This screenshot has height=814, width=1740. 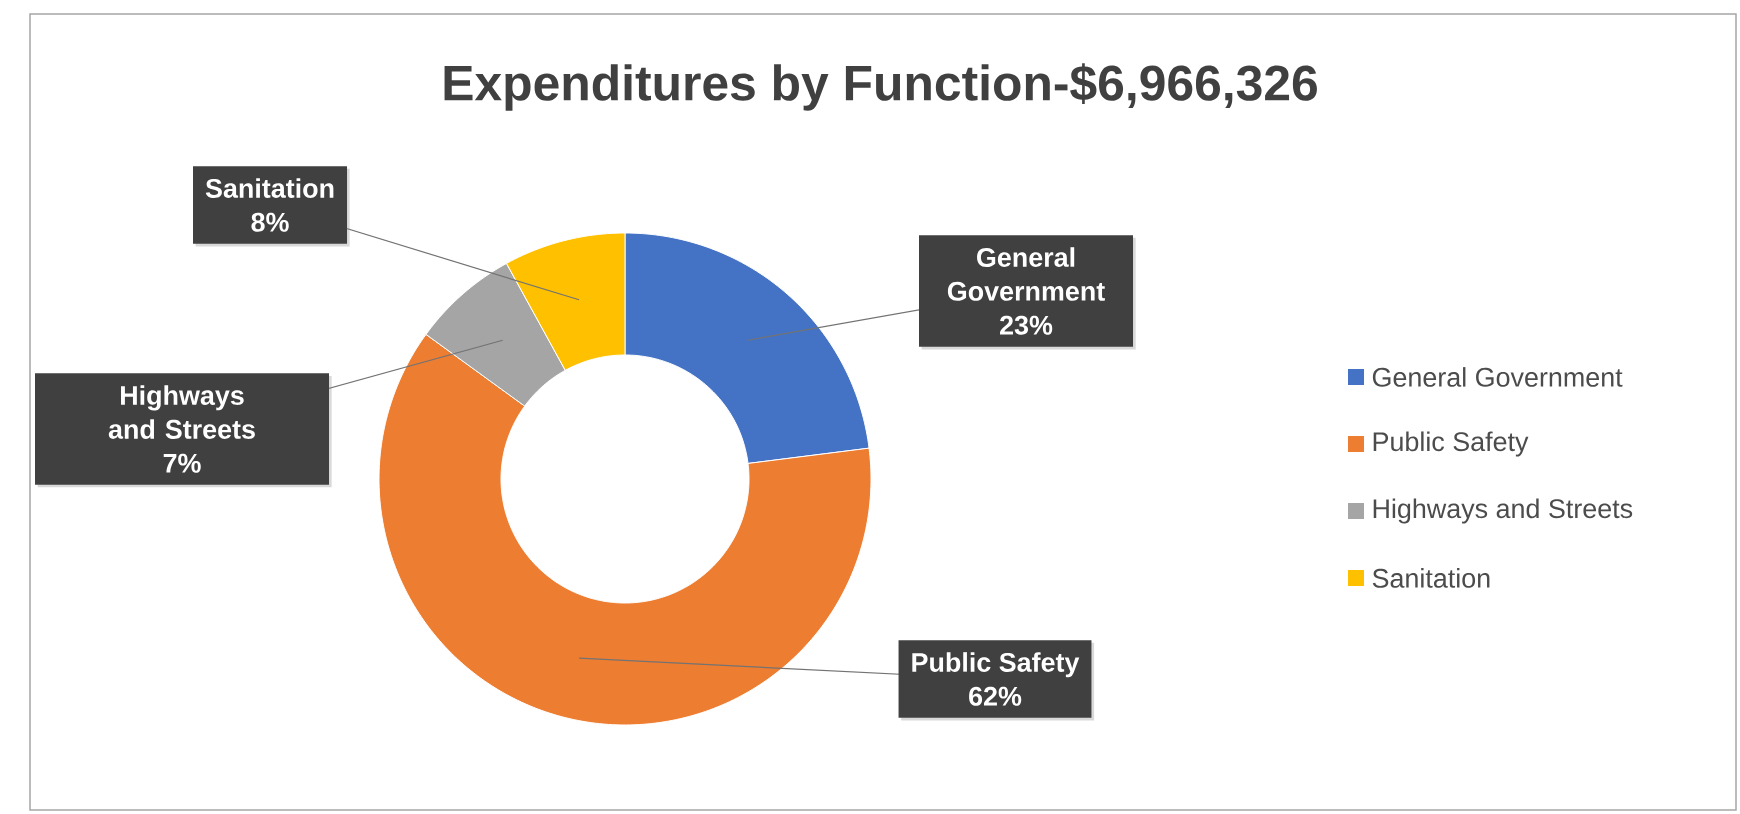 I want to click on data-label: 7%, so click(x=182, y=463).